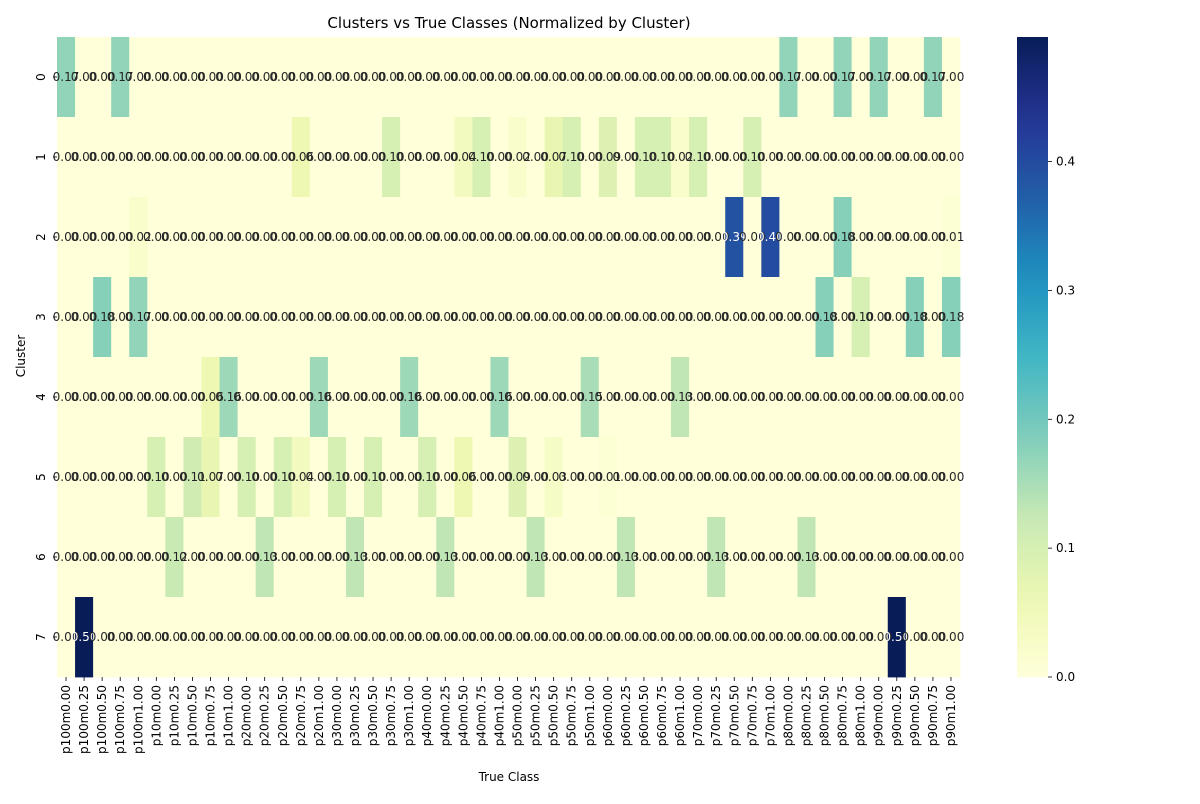 This screenshot has width=1200, height=804. What do you see at coordinates (427, 477) in the screenshot?
I see `heatmap-cell-r5-p40m0.00` at bounding box center [427, 477].